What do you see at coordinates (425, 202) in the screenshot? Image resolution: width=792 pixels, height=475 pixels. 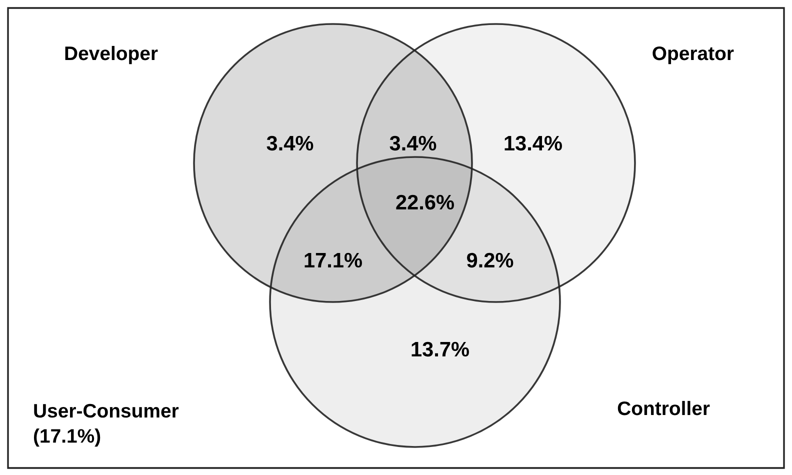 I see `data-label: 22.6%` at bounding box center [425, 202].